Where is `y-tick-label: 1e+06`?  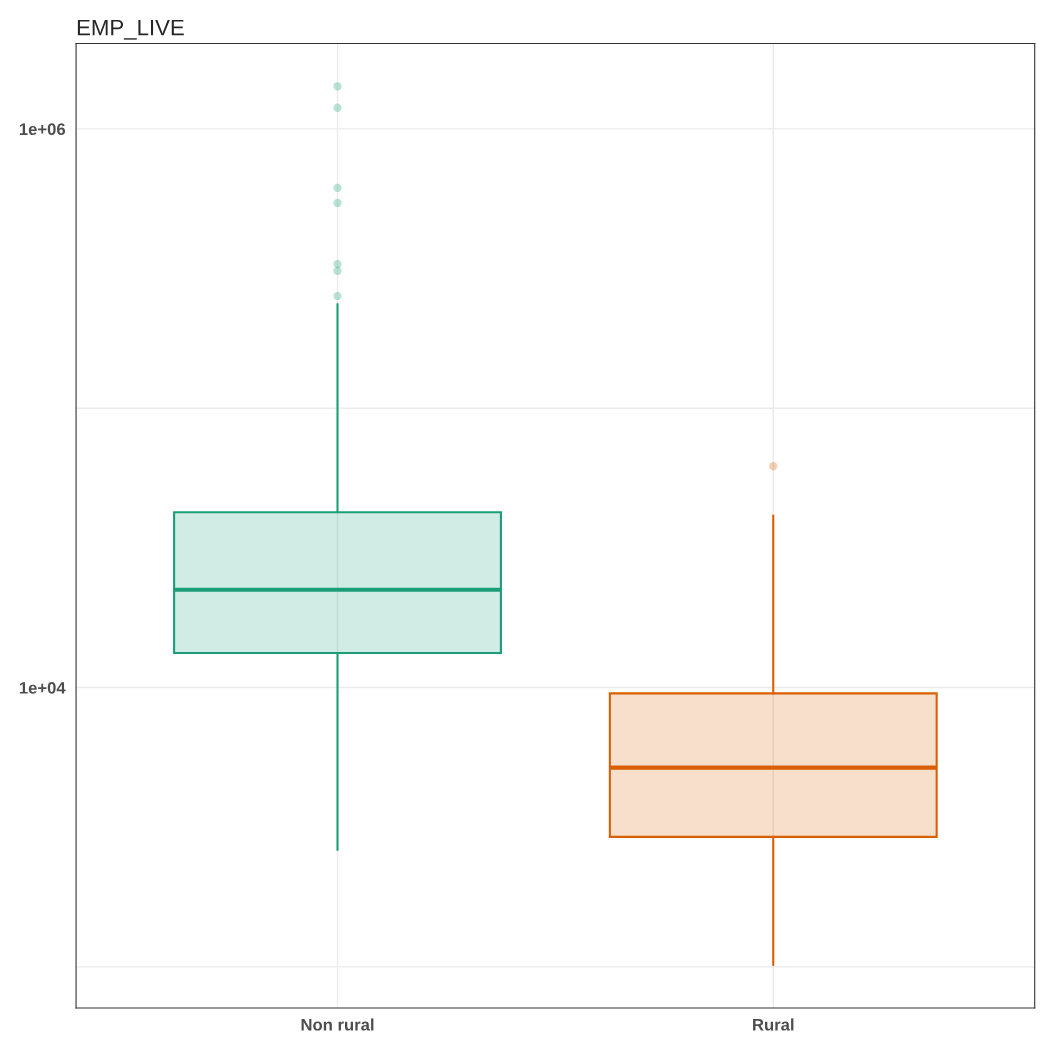 y-tick-label: 1e+06 is located at coordinates (42, 129).